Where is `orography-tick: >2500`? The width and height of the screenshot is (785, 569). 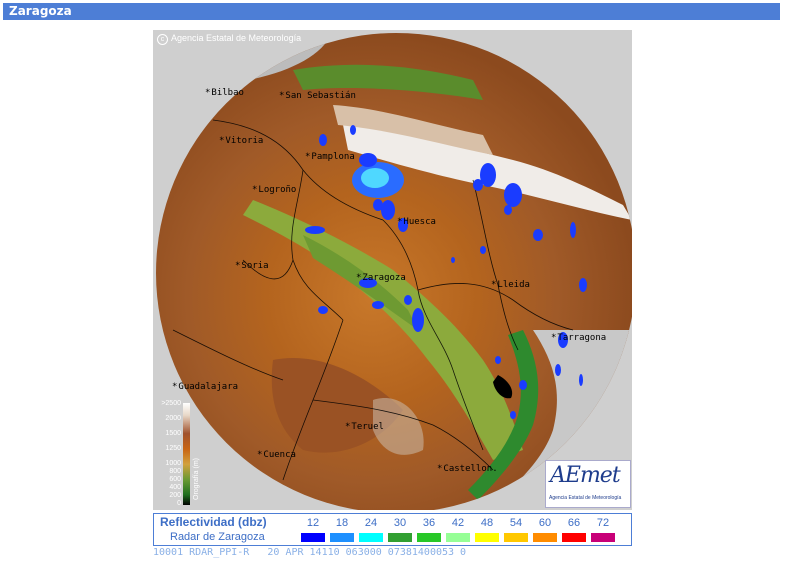
orography-tick: >2500 is located at coordinates (171, 403).